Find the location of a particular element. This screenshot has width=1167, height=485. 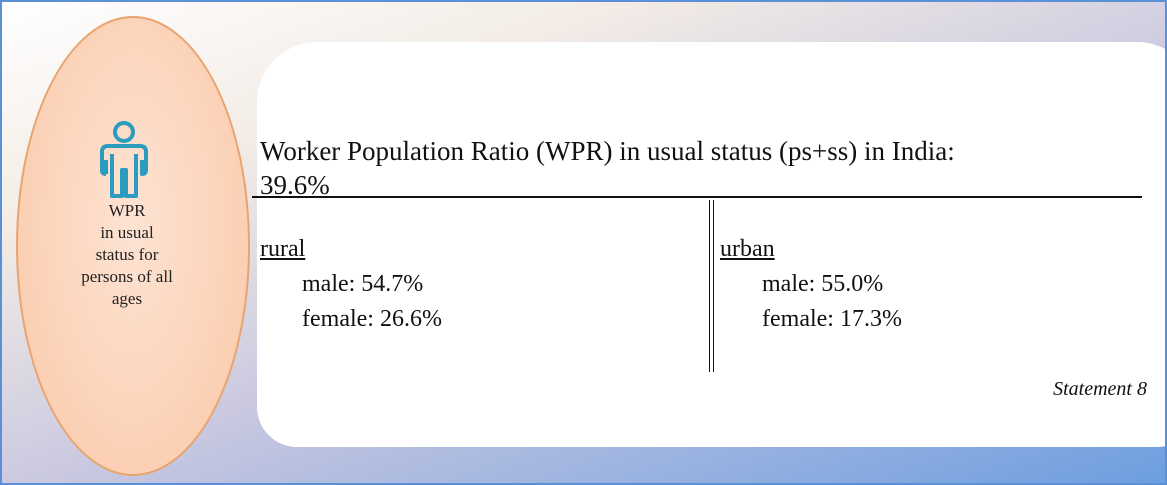

column-heading: rural is located at coordinates (283, 249).